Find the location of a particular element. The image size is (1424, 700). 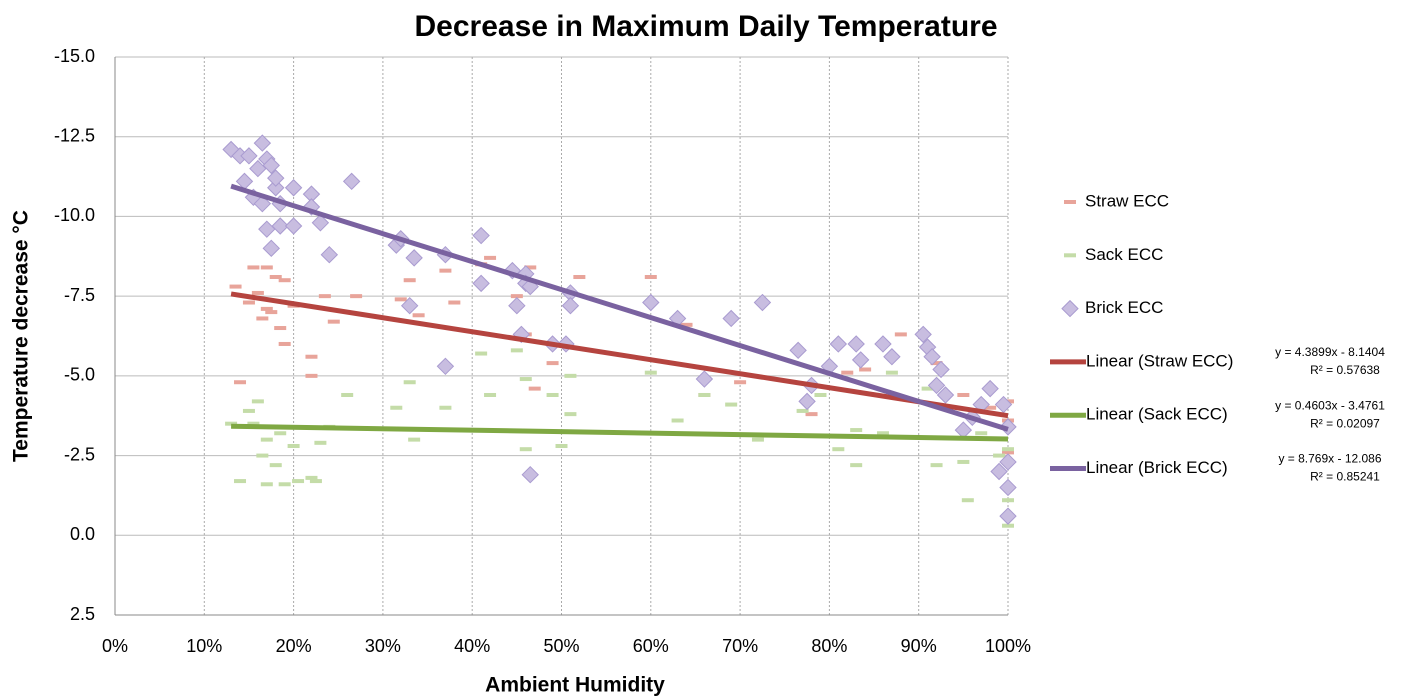

legend-label: Linear (Brick ECC) is located at coordinates (1157, 467).